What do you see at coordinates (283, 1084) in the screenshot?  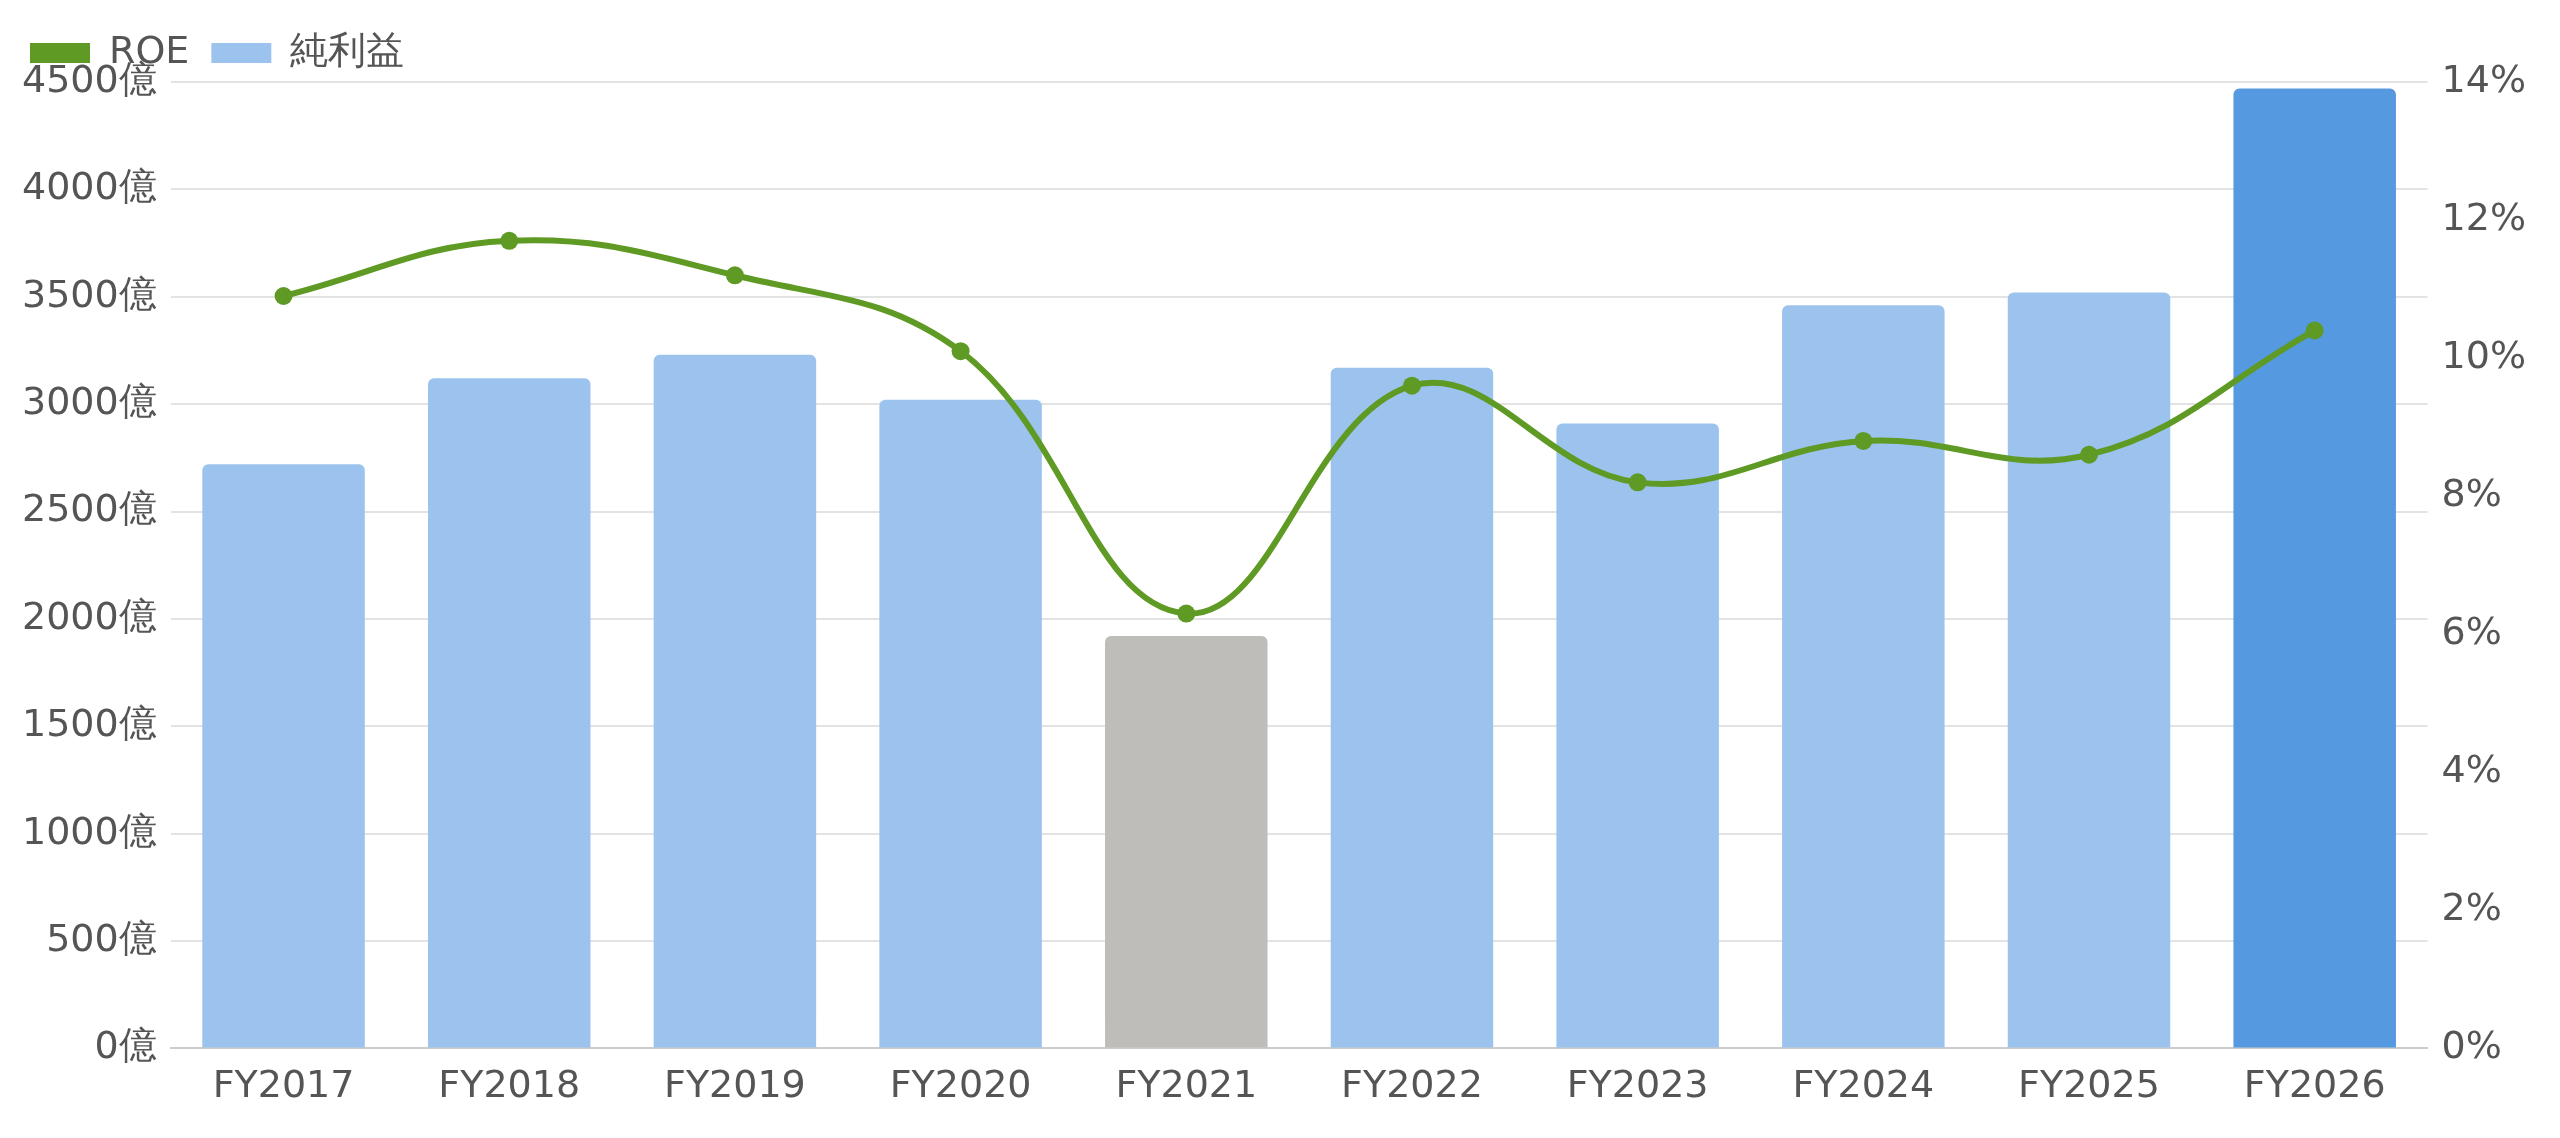 I see `x-tick-label: FY2017` at bounding box center [283, 1084].